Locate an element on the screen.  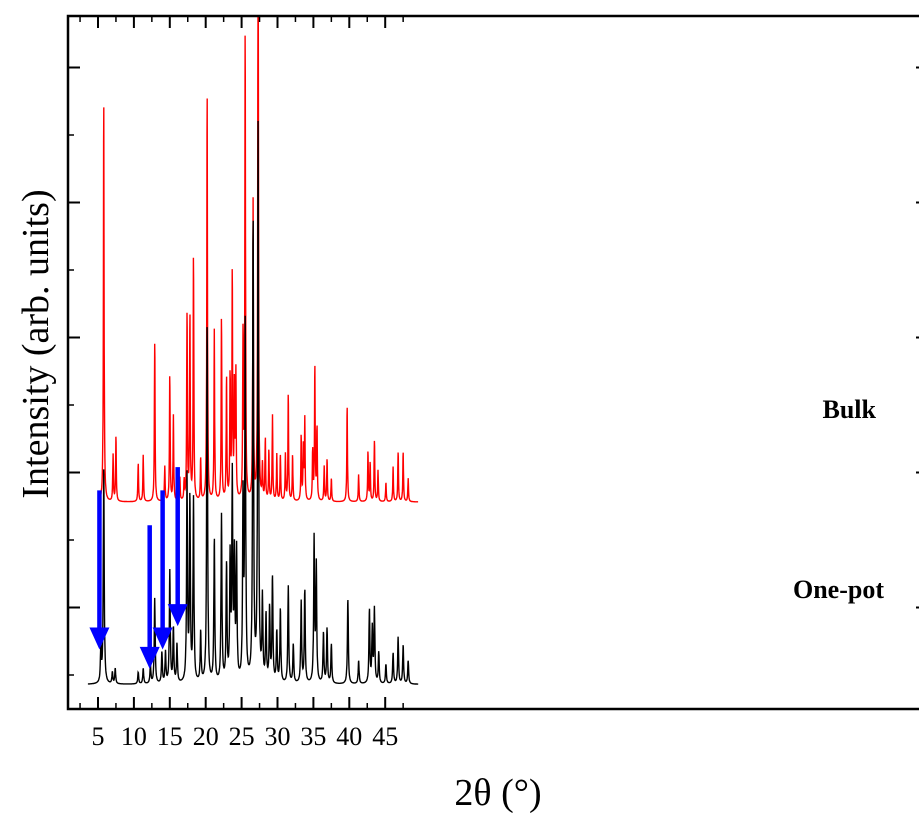
y-axis-title: Intensity (arb. units) is located at coordinates (36, 343).